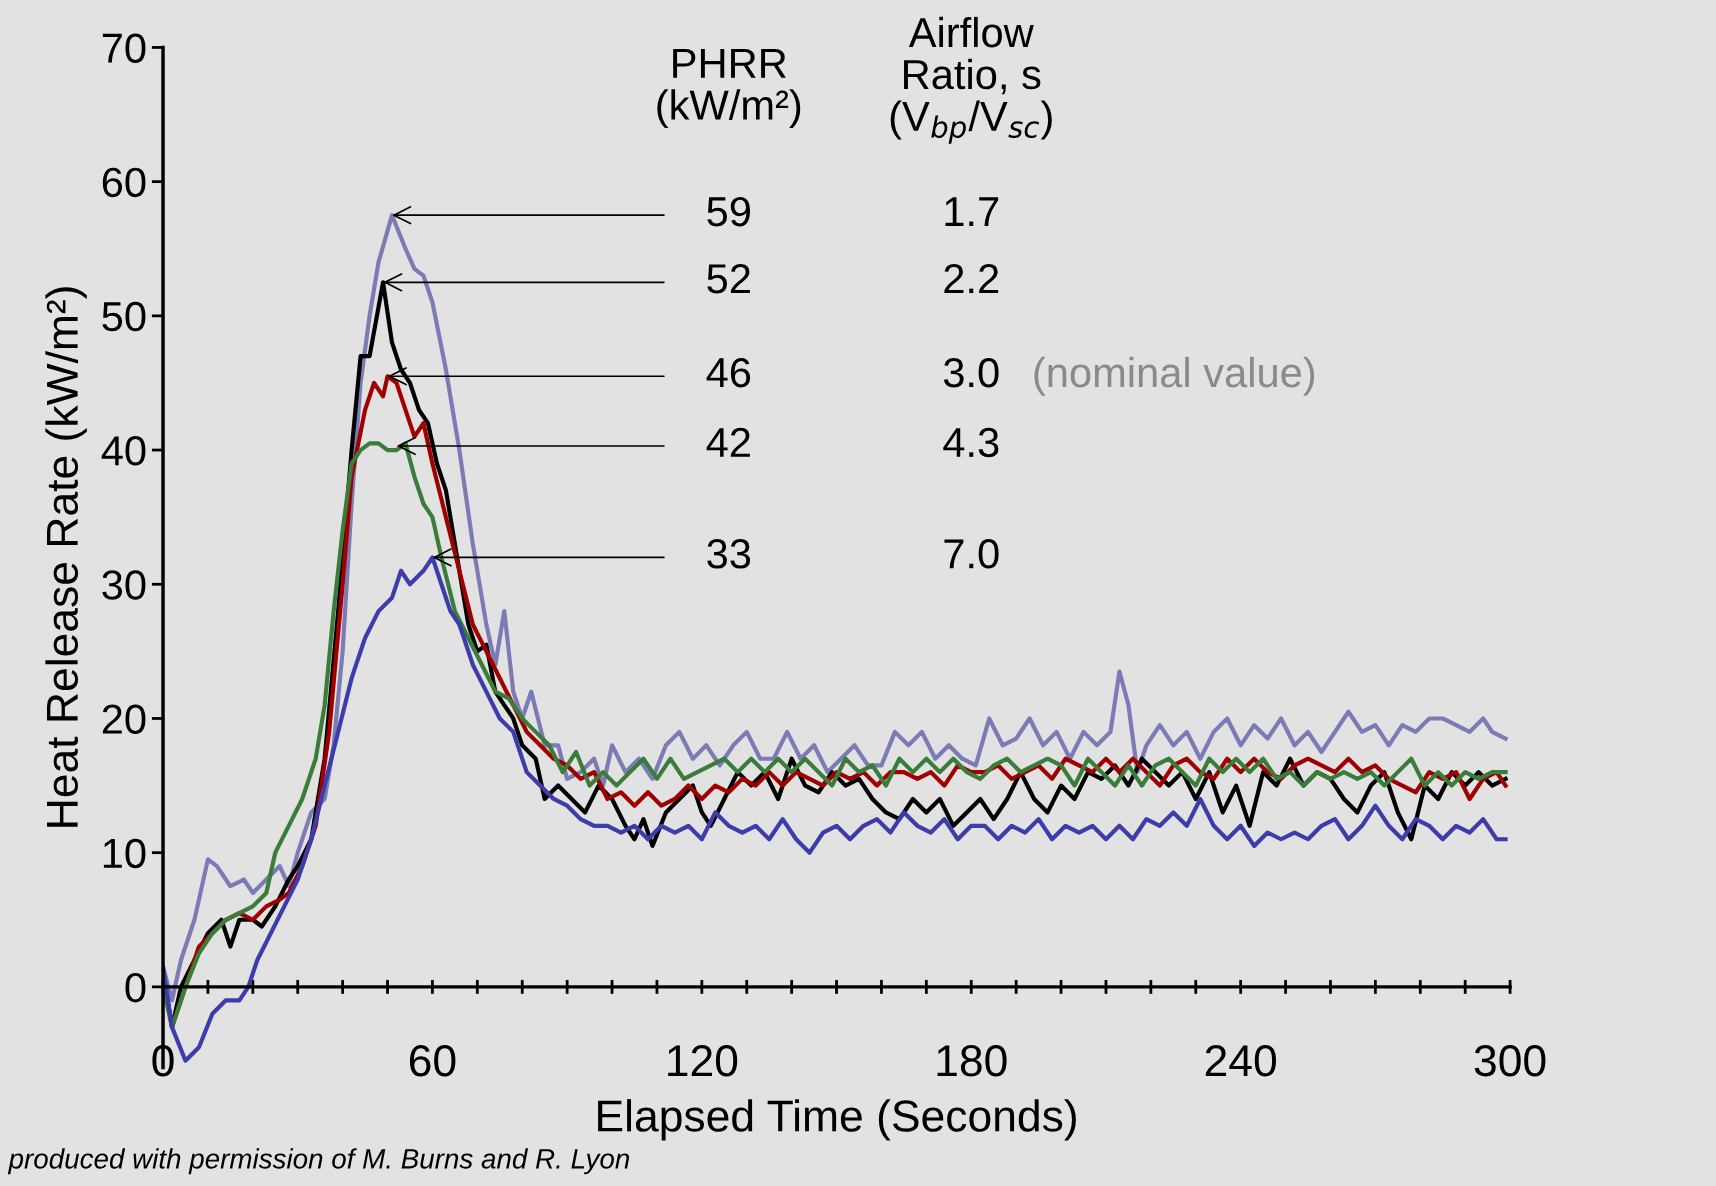 The width and height of the screenshot is (1716, 1186). I want to click on annotation: (nominal value), so click(1174, 376).